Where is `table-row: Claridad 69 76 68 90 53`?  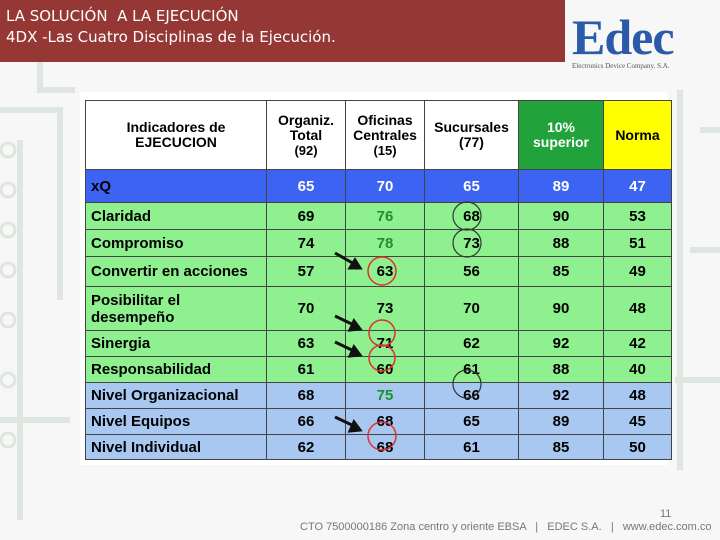 table-row: Claridad 69 76 68 90 53 is located at coordinates (378, 216).